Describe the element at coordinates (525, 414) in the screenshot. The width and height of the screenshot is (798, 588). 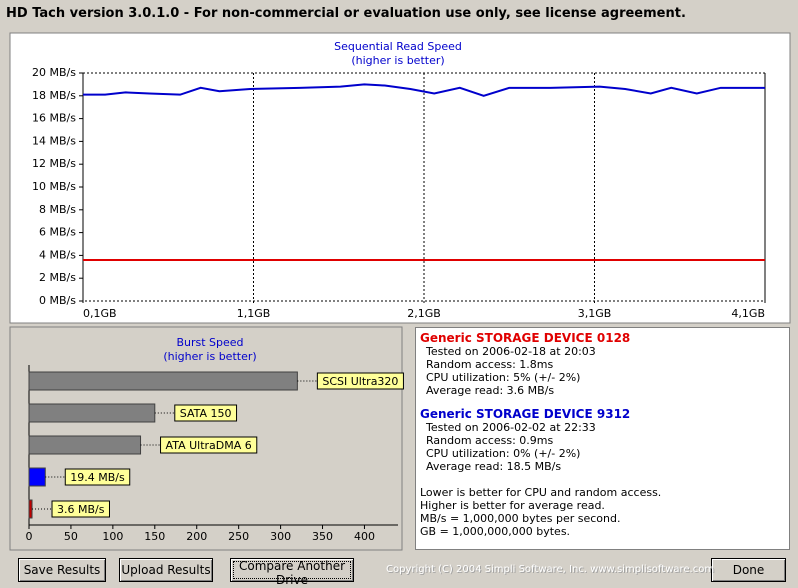
I see `device-name: Generic STORAGE DEVICE 9312` at that location.